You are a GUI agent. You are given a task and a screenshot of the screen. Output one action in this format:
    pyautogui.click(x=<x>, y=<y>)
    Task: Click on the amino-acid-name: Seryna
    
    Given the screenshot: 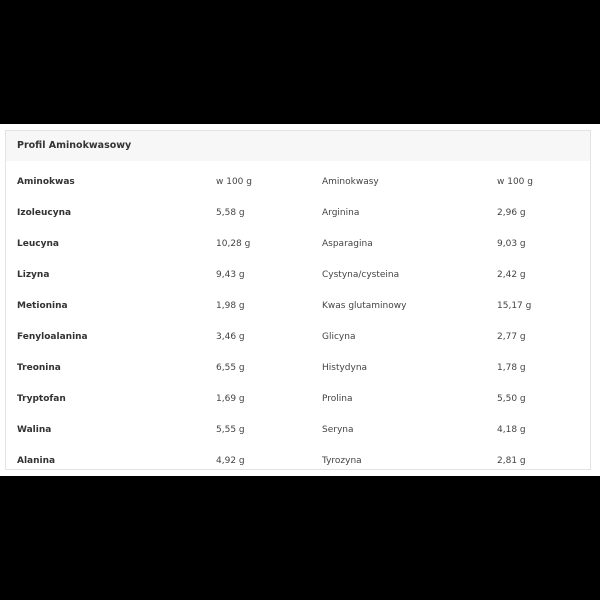 What is the action you would take?
    pyautogui.click(x=338, y=430)
    